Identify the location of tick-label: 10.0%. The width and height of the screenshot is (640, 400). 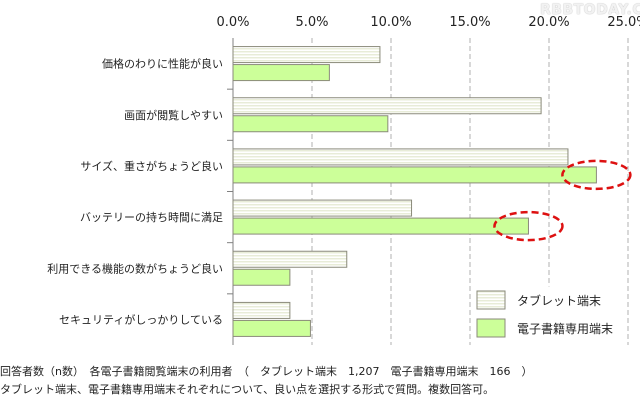
(390, 22).